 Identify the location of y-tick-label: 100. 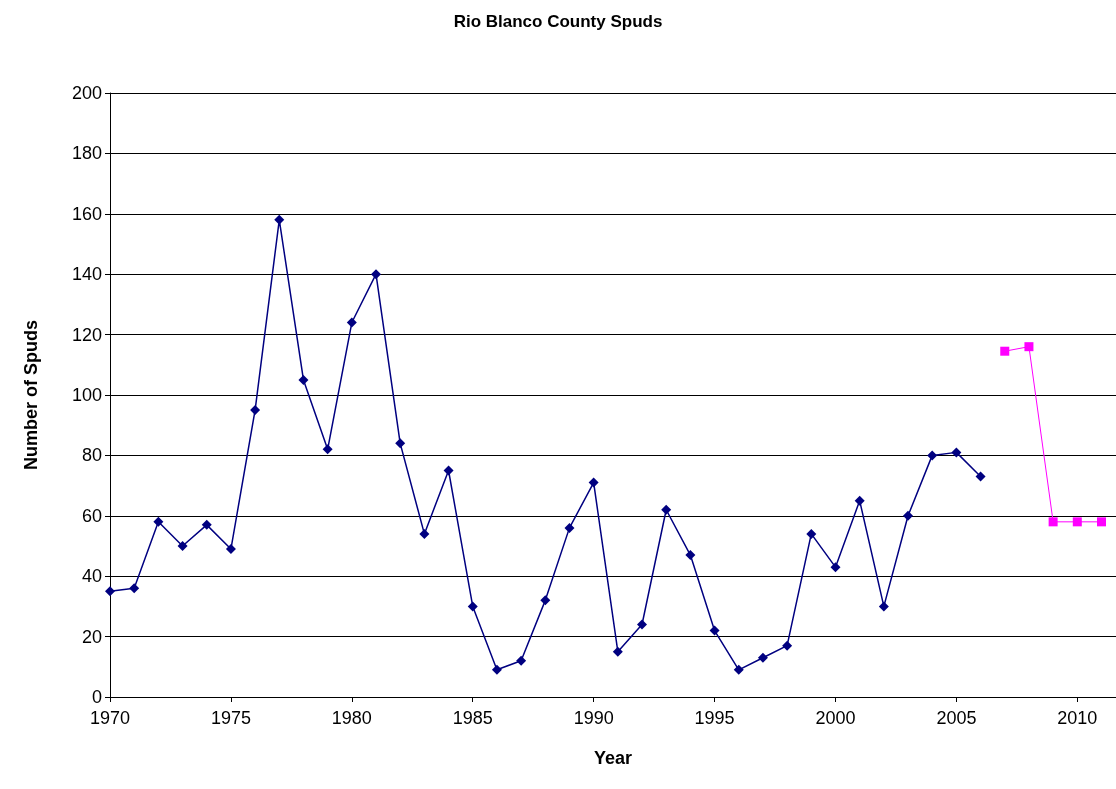
(86, 395).